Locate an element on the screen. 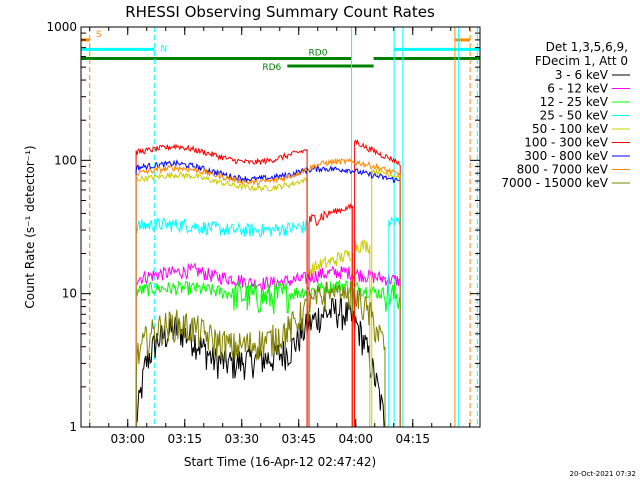 The width and height of the screenshot is (640, 480). legend-entry-label: 300 - 800 keV is located at coordinates (566, 156).